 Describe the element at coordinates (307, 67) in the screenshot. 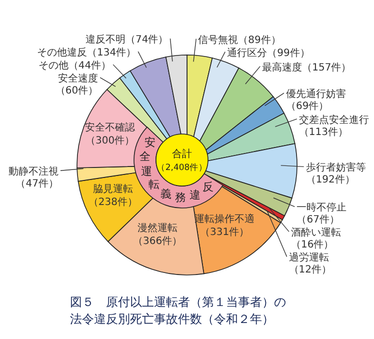

I see `slice-label: 最高速度（157件）` at that location.